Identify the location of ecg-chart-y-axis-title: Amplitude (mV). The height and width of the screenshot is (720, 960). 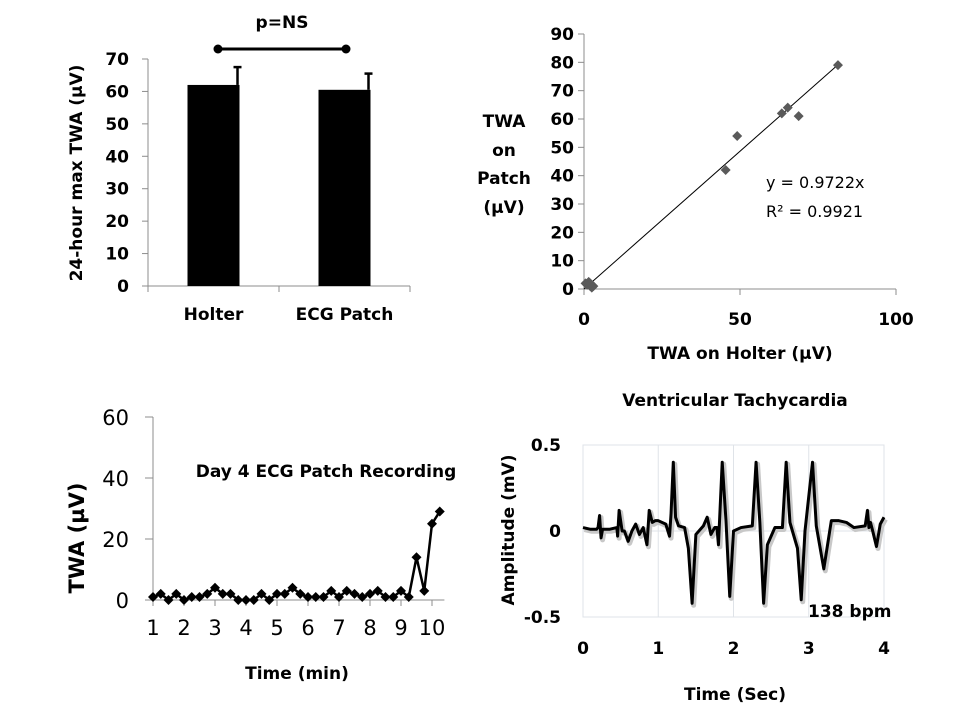
(509, 530).